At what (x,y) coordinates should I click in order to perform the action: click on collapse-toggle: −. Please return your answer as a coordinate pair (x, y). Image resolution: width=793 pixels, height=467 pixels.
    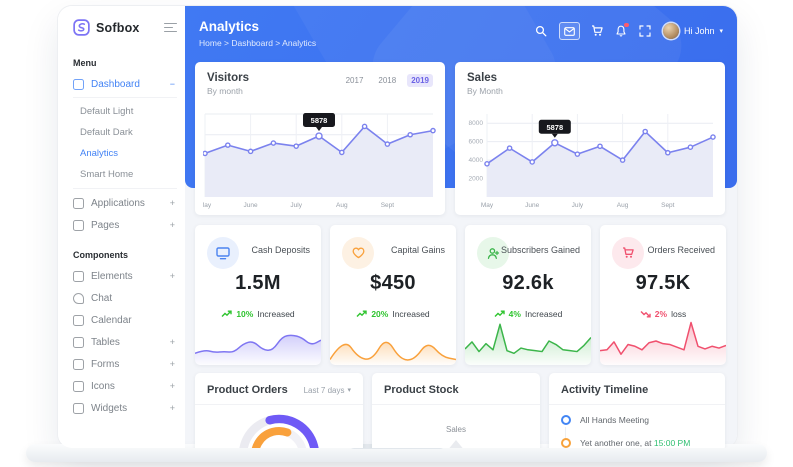
    Looking at the image, I should click on (172, 84).